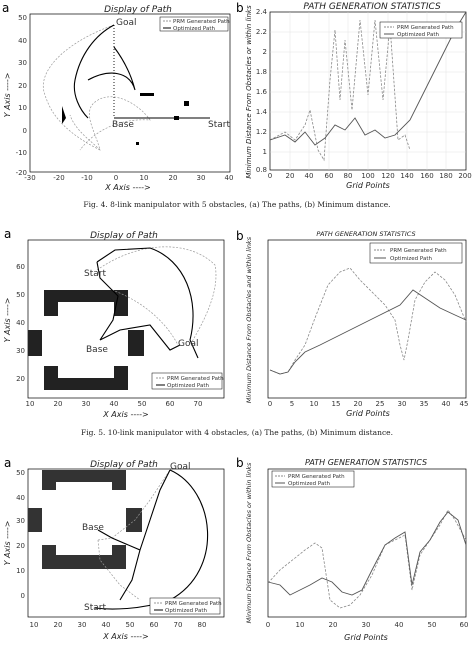 The width and height of the screenshot is (474, 645). What do you see at coordinates (426, 176) in the screenshot?
I see `tick-label: 160` at bounding box center [426, 176].